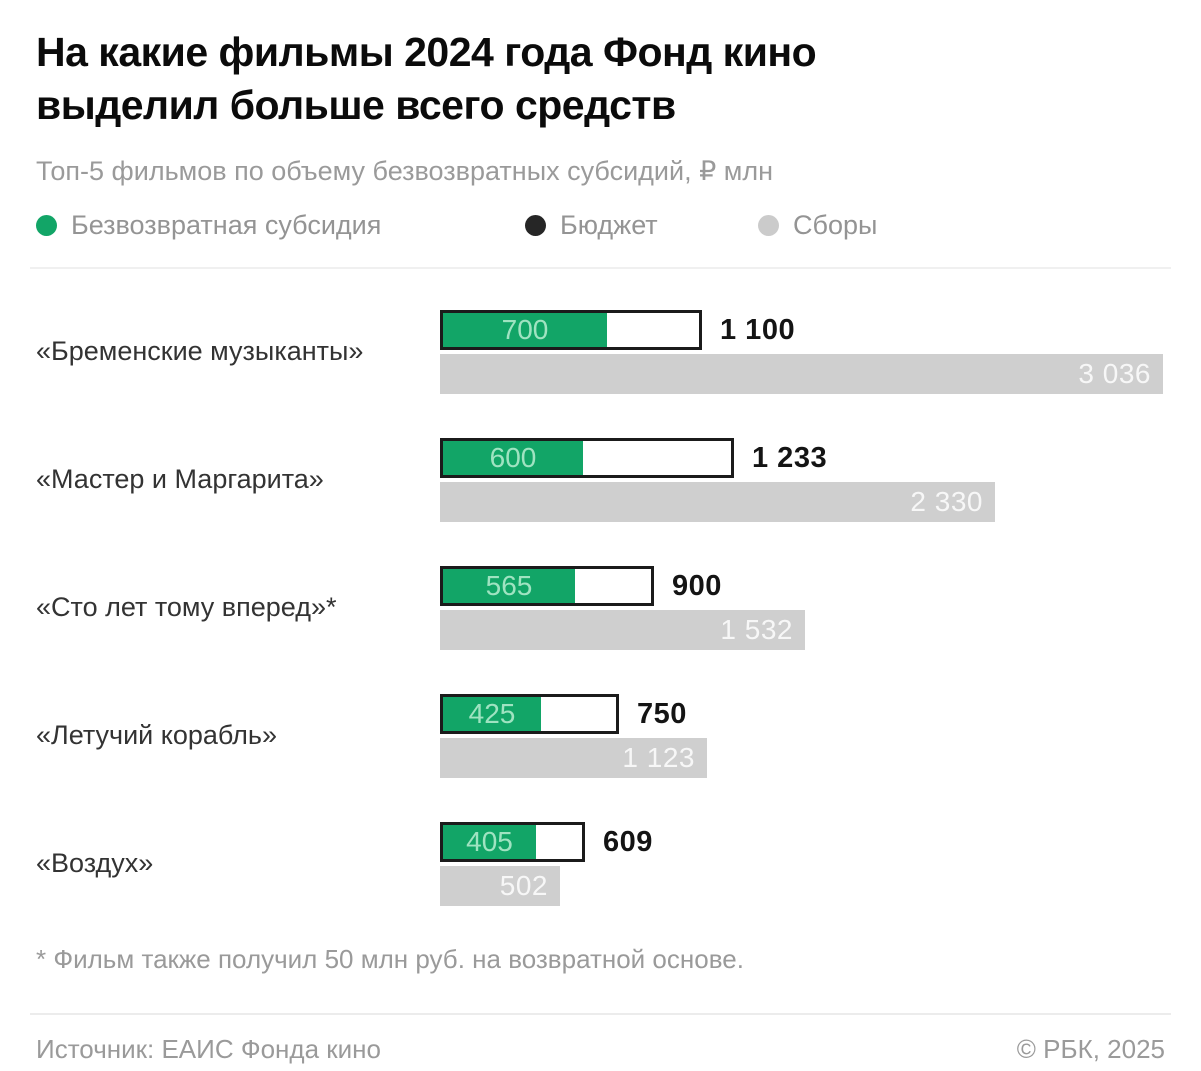 The image size is (1201, 1071). What do you see at coordinates (600, 268) in the screenshot?
I see `legend-divider` at bounding box center [600, 268].